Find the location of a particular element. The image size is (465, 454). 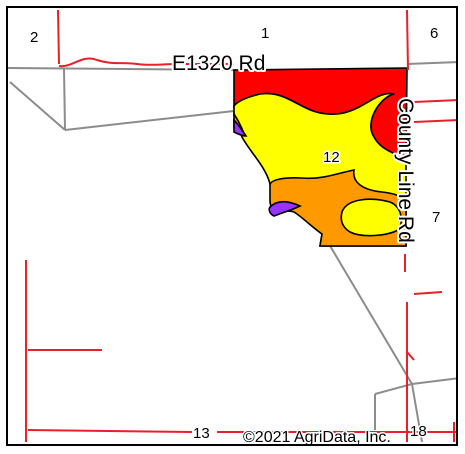

section-label-18: 18 is located at coordinates (418, 431).